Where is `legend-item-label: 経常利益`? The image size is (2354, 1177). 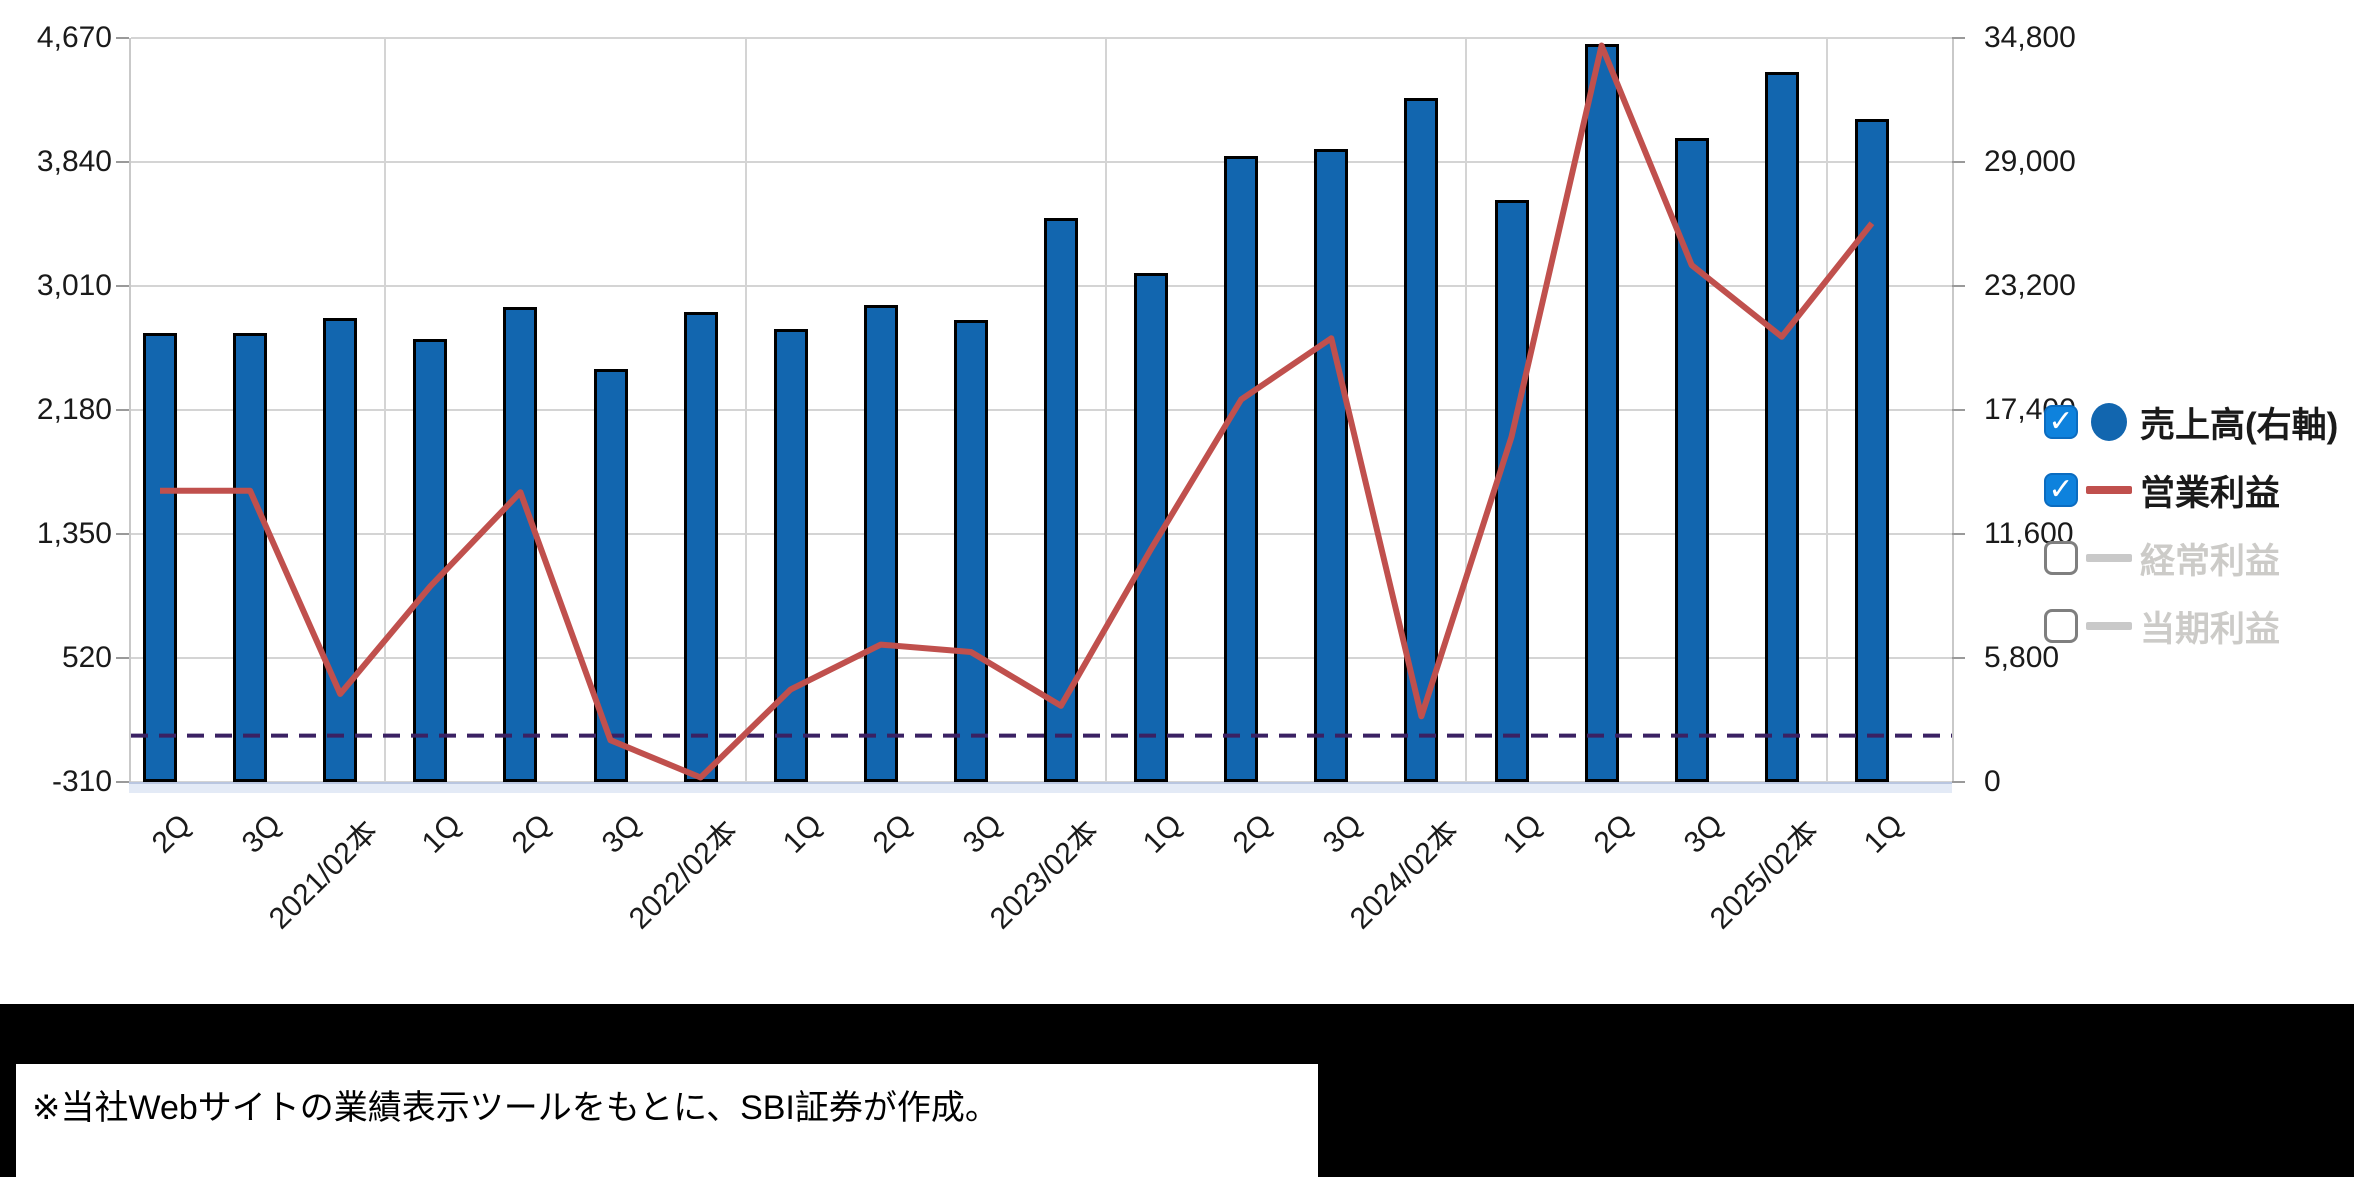
legend-item-label: 経常利益 is located at coordinates (2210, 561).